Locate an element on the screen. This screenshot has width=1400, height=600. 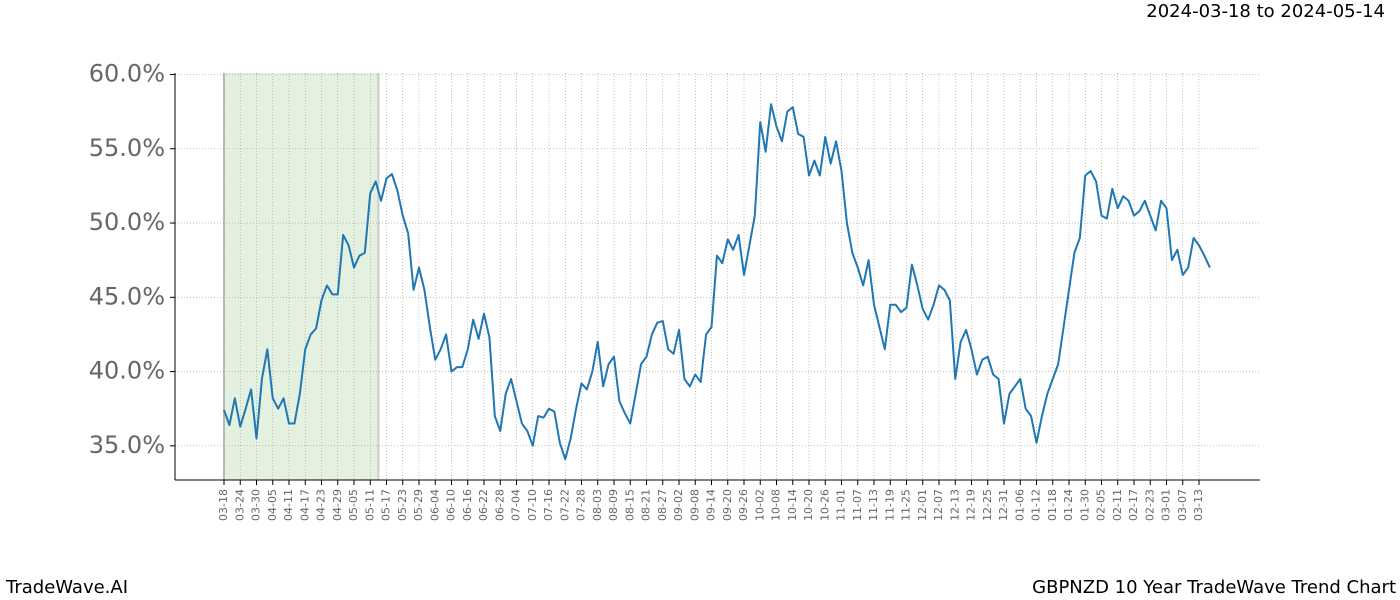
x-tick-label: 09-14 is located at coordinates (711, 505).